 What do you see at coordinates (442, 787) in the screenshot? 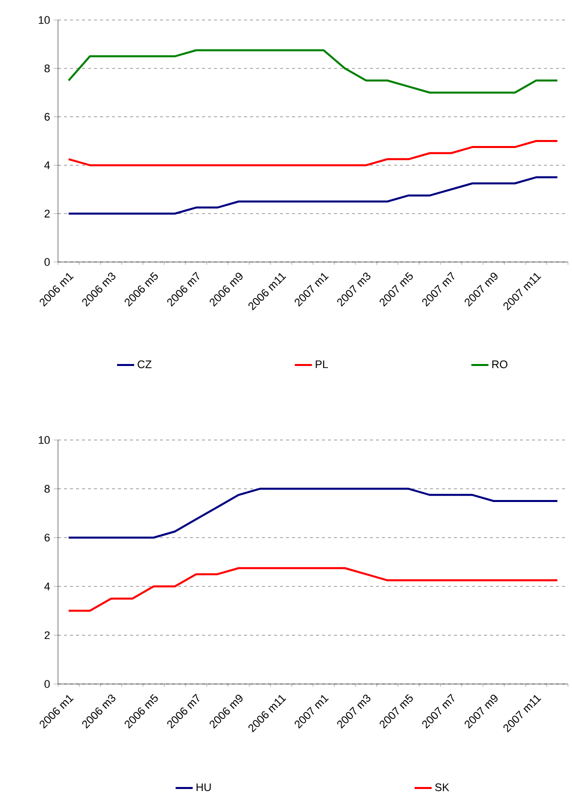
I see `legend-label: SK` at bounding box center [442, 787].